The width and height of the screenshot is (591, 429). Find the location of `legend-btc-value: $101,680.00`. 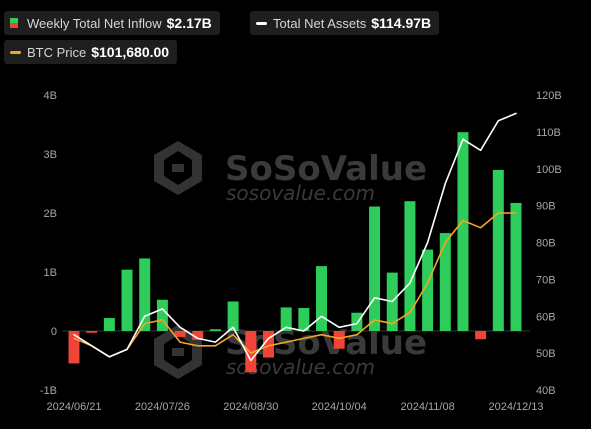

legend-btc-value: $101,680.00 is located at coordinates (130, 52).